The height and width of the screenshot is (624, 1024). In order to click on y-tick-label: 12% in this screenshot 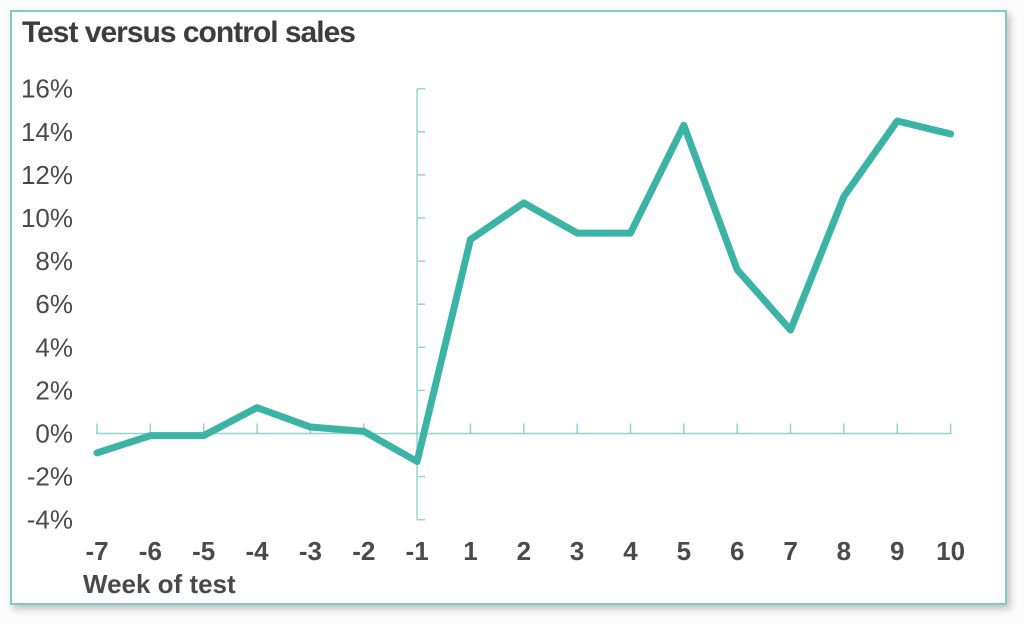, I will do `click(47, 175)`.